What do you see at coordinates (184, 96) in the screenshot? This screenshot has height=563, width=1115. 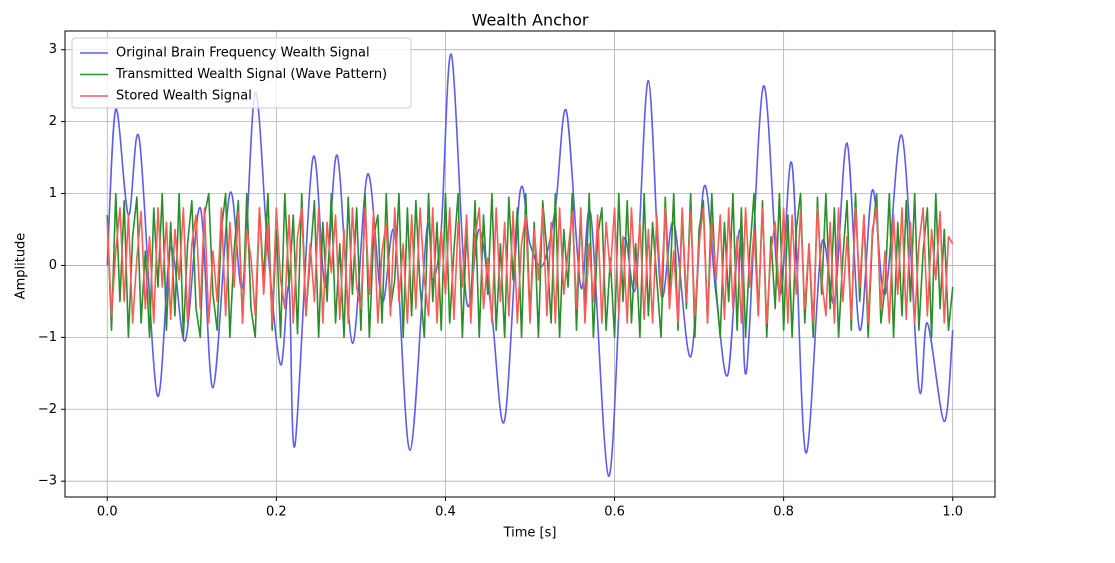 I see `legend-label: Stored Wealth Signal` at bounding box center [184, 96].